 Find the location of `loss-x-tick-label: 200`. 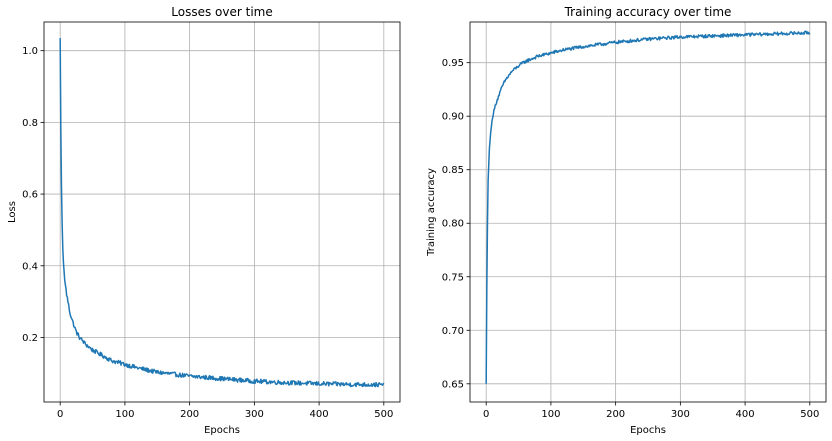

loss-x-tick-label: 200 is located at coordinates (189, 414).